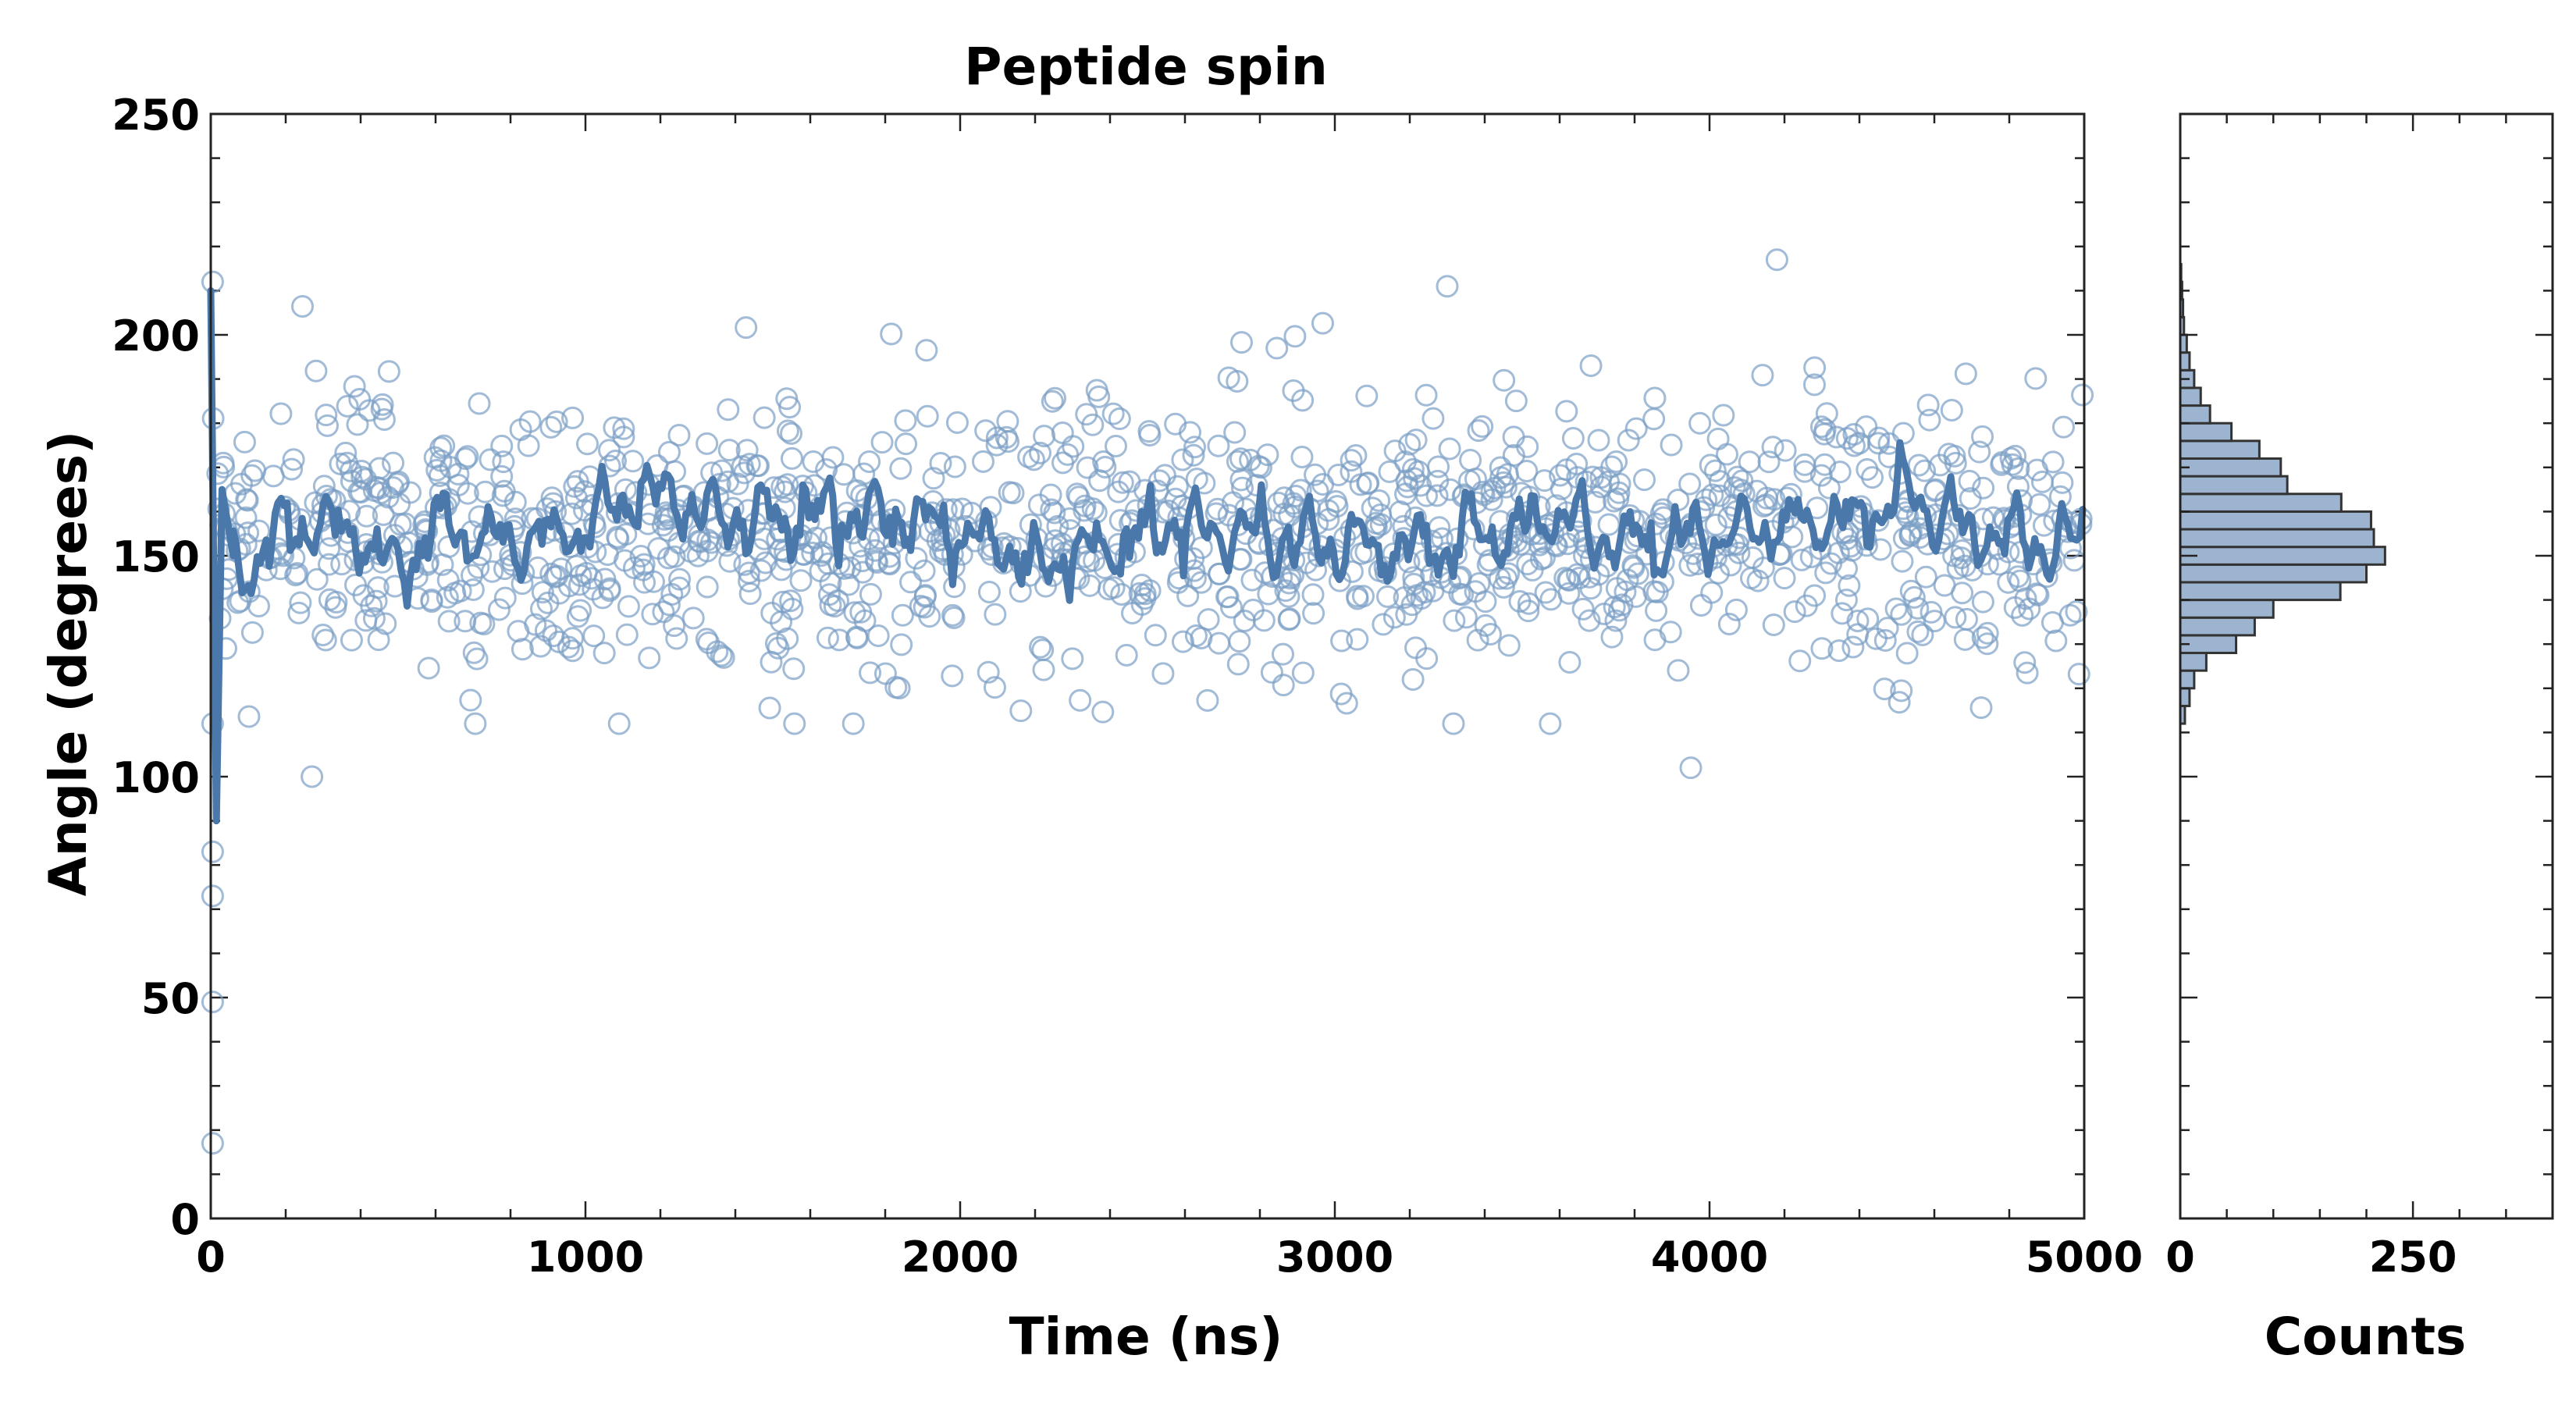 Image resolution: width=2576 pixels, height=1405 pixels. Describe the element at coordinates (585, 1257) in the screenshot. I see `x-tick-label: 1000` at that location.